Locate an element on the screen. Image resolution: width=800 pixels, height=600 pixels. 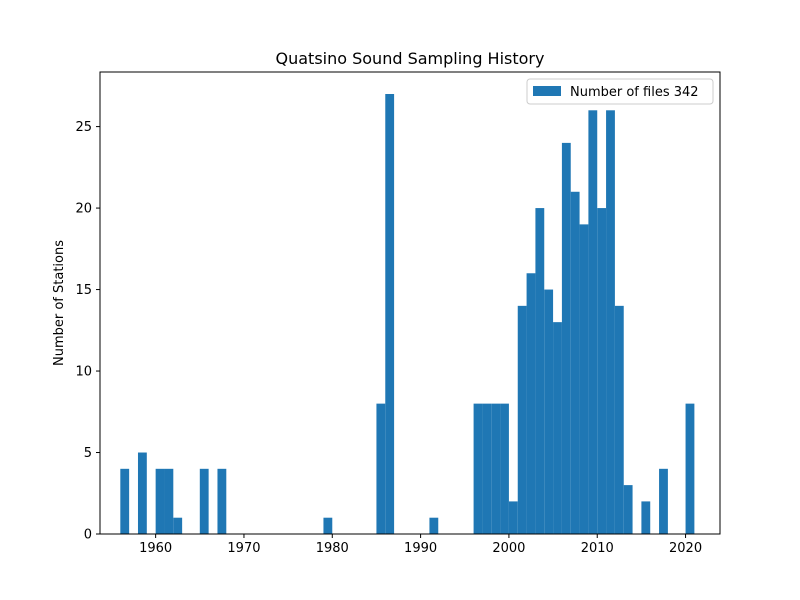
y-tick-label: 15 is located at coordinates (83, 290).